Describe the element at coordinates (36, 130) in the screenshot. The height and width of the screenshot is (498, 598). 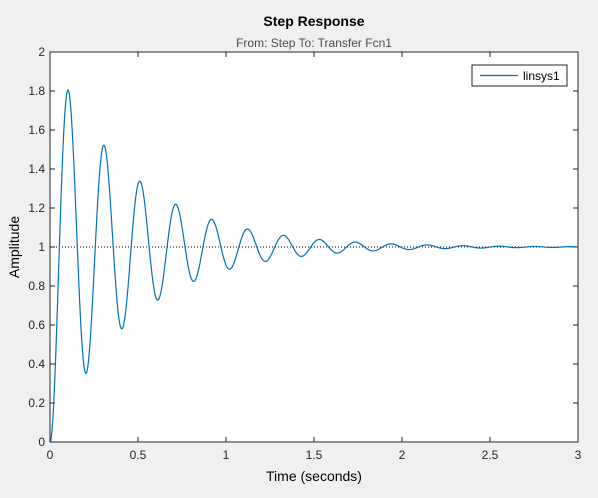
I see `y-tick-label: 1.6` at that location.